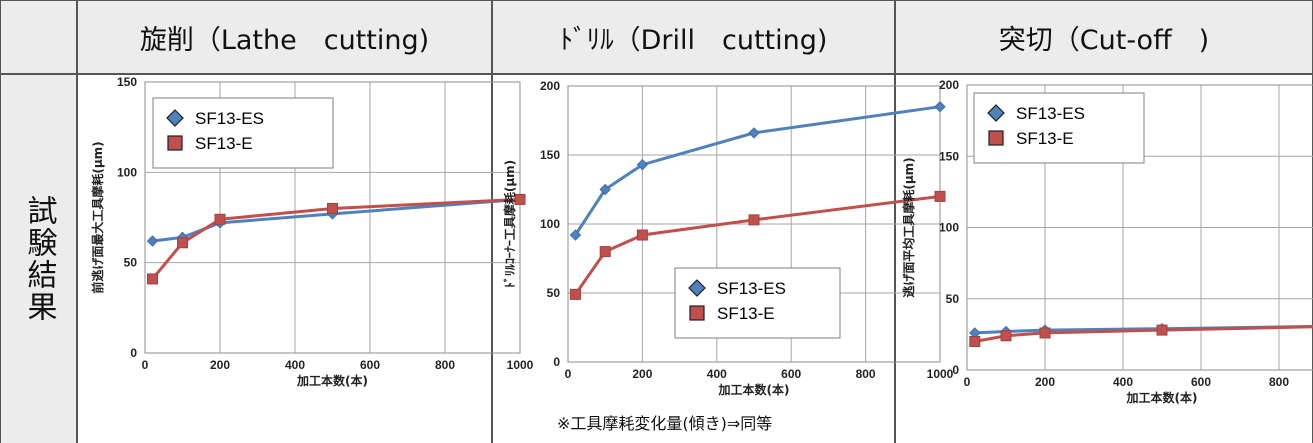  What do you see at coordinates (0, 221) in the screenshot?
I see `table-border-left` at bounding box center [0, 221].